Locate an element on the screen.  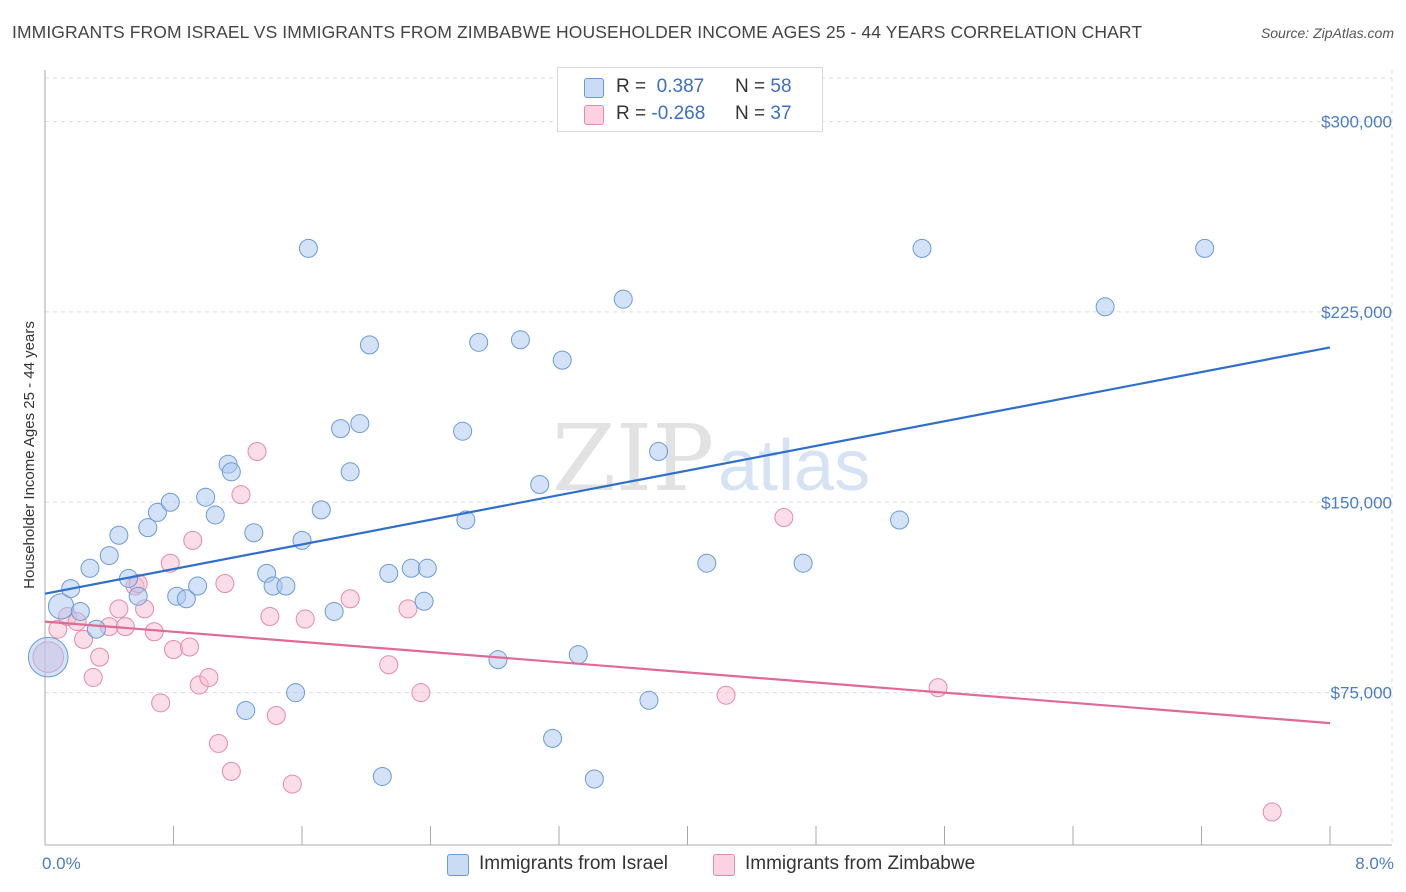
y-tick-labels: $75,000 $150,000 $225,000 $300,000 is located at coordinates (1356, 407).